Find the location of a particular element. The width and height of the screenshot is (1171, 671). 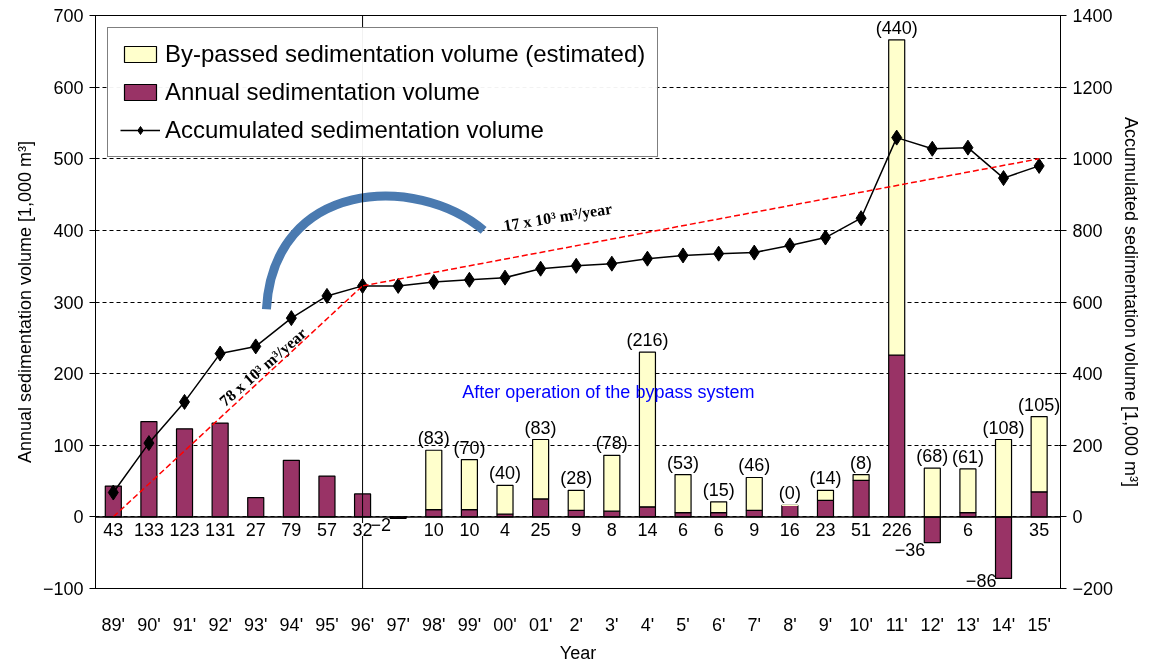

x-tick-label: 9' is located at coordinates (825, 624).